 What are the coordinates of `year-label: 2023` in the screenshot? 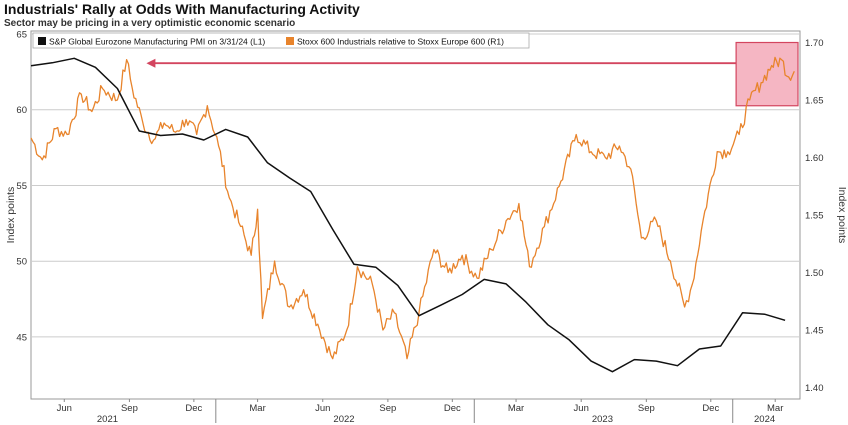 It's located at (602, 419).